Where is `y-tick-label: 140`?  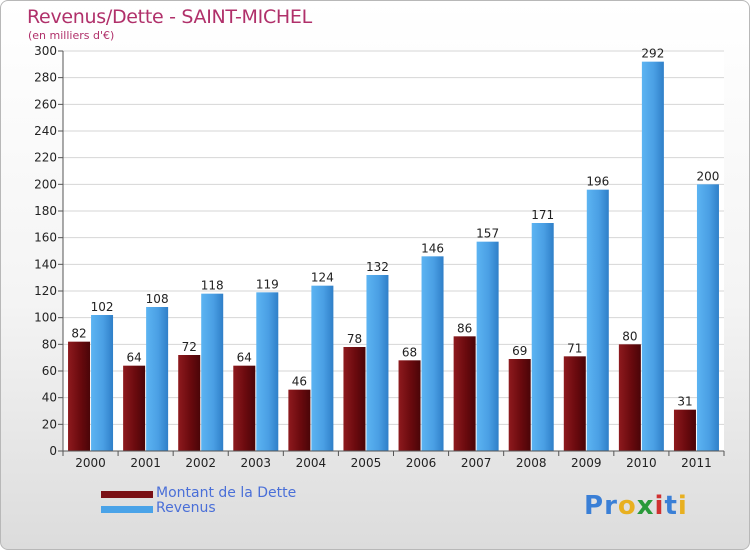 y-tick-label: 140 is located at coordinates (45, 264).